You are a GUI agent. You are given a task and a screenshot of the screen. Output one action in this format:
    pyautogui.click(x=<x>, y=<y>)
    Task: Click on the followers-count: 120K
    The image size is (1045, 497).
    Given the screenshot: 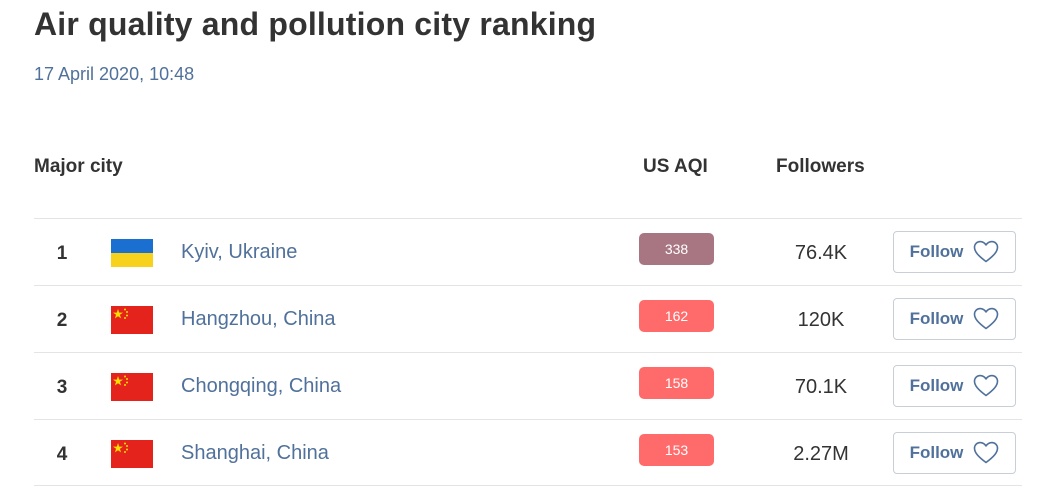 What is the action you would take?
    pyautogui.click(x=821, y=320)
    